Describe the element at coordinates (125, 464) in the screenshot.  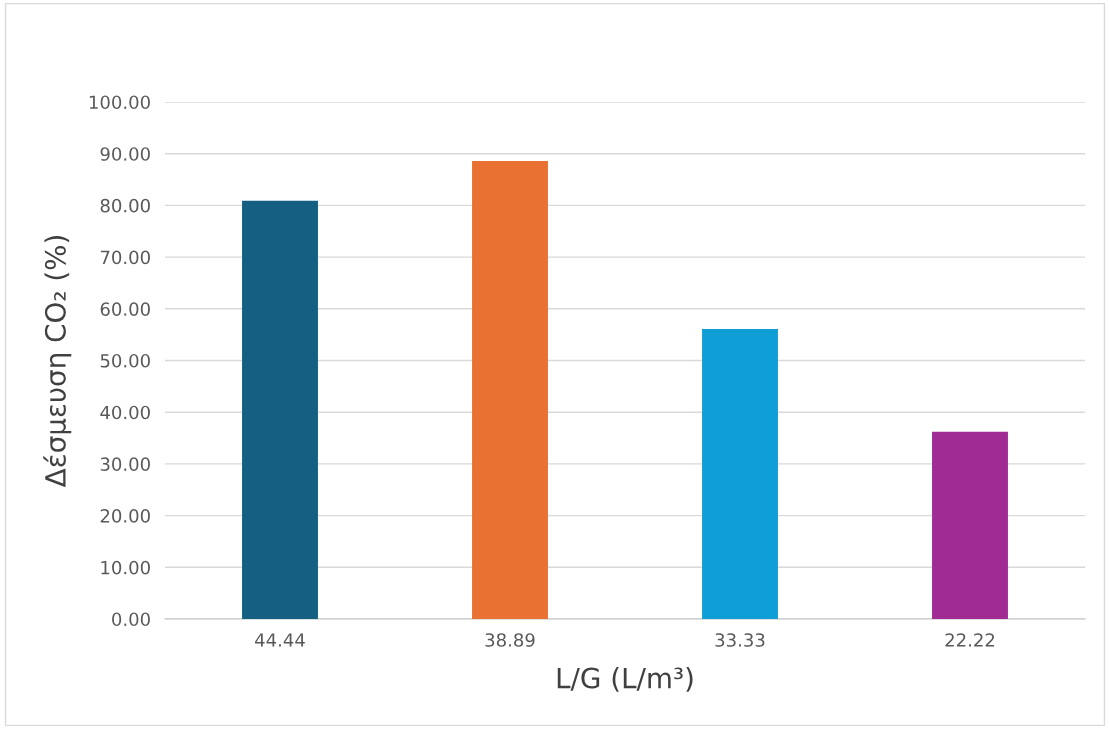
I see `y-tick-label: 30.00` at that location.